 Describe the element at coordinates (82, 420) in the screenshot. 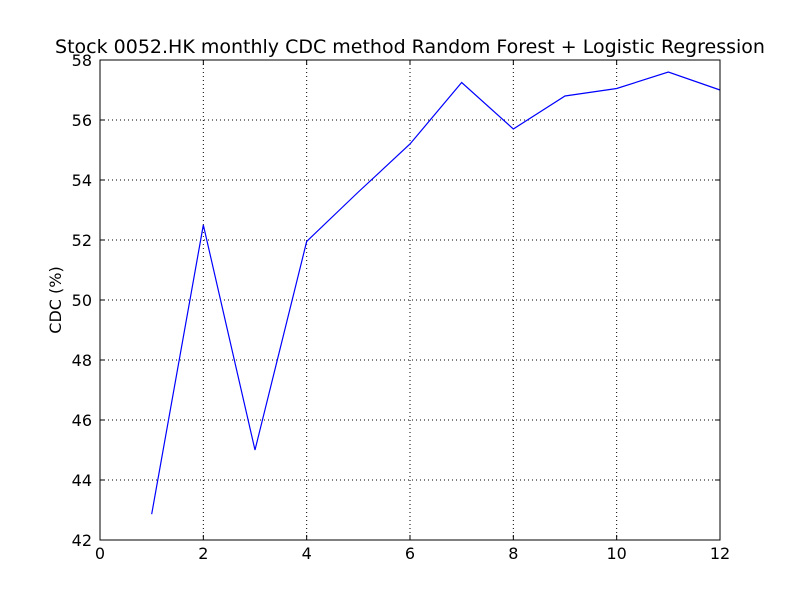

I see `y-tick-label: 46` at that location.